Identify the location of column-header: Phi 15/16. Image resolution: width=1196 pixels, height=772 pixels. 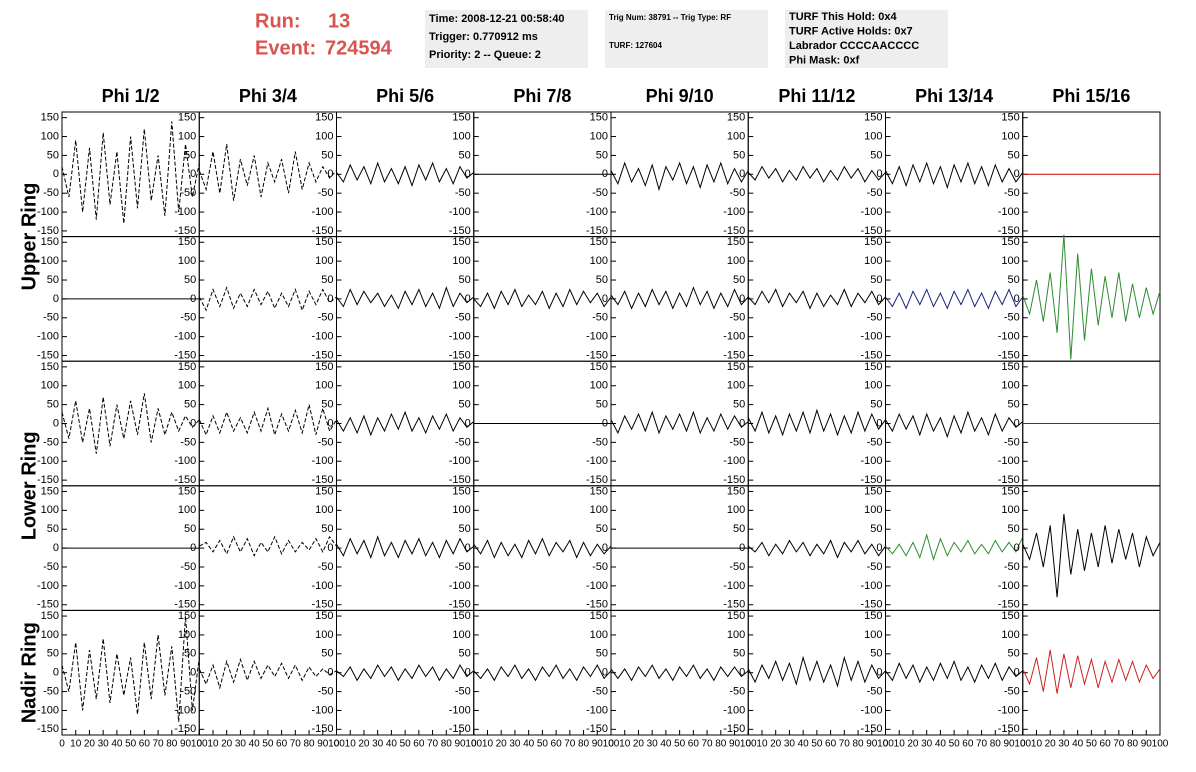
(1091, 96).